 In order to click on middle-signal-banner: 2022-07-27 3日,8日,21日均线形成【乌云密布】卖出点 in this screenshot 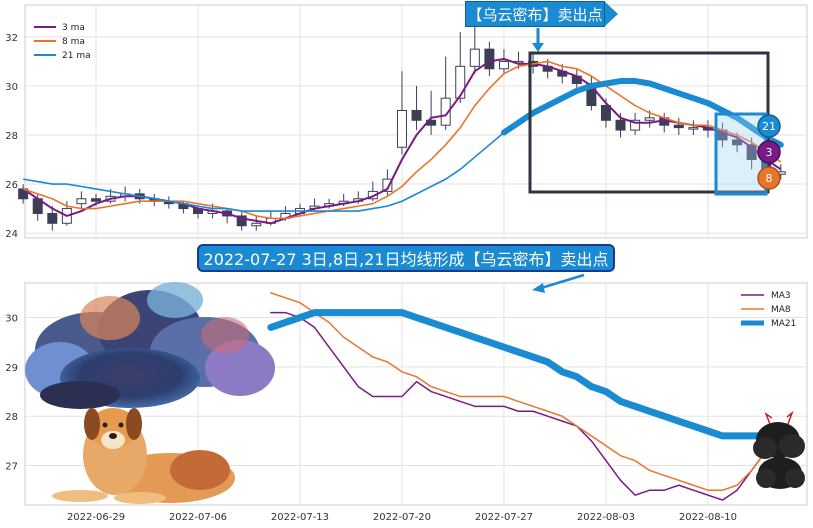, I will do `click(406, 258)`.